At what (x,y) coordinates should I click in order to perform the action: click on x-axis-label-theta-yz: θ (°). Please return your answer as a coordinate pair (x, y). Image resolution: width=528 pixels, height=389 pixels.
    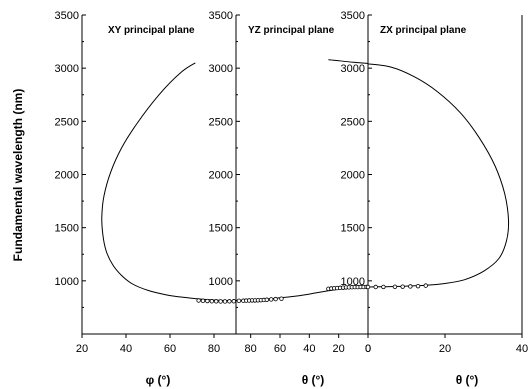
    Looking at the image, I should click on (313, 380).